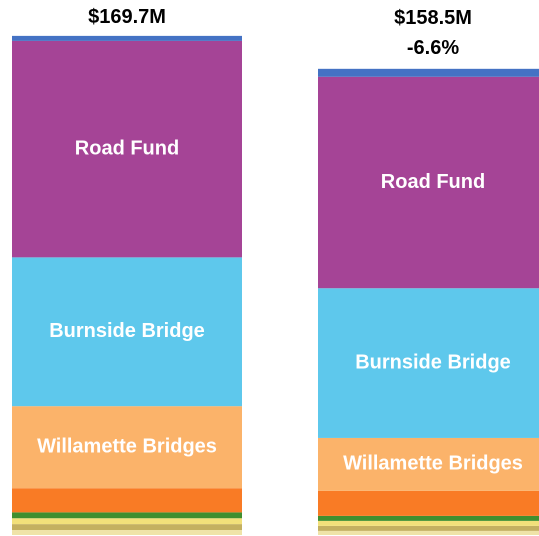 The image size is (539, 536). What do you see at coordinates (433, 48) in the screenshot?
I see `change-label: -6.6%` at bounding box center [433, 48].